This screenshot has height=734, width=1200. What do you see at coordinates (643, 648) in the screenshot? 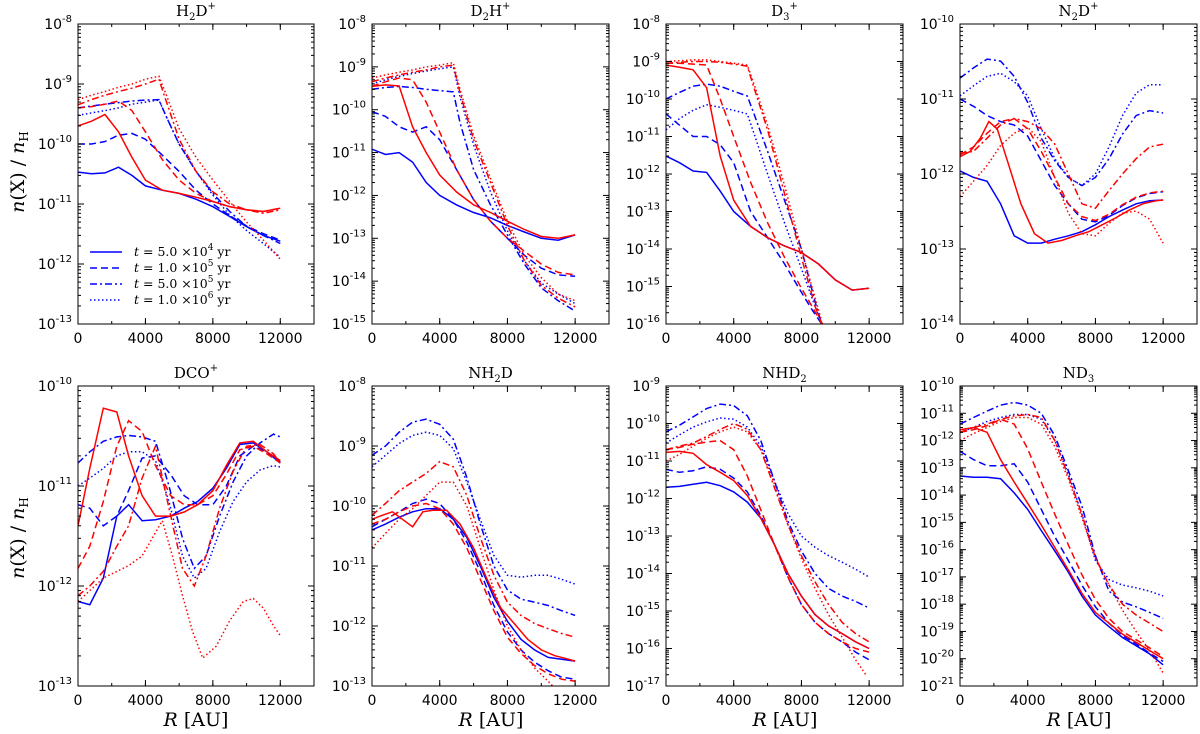
I see `y-tick-label: 10⁻¹⁶` at bounding box center [643, 648].